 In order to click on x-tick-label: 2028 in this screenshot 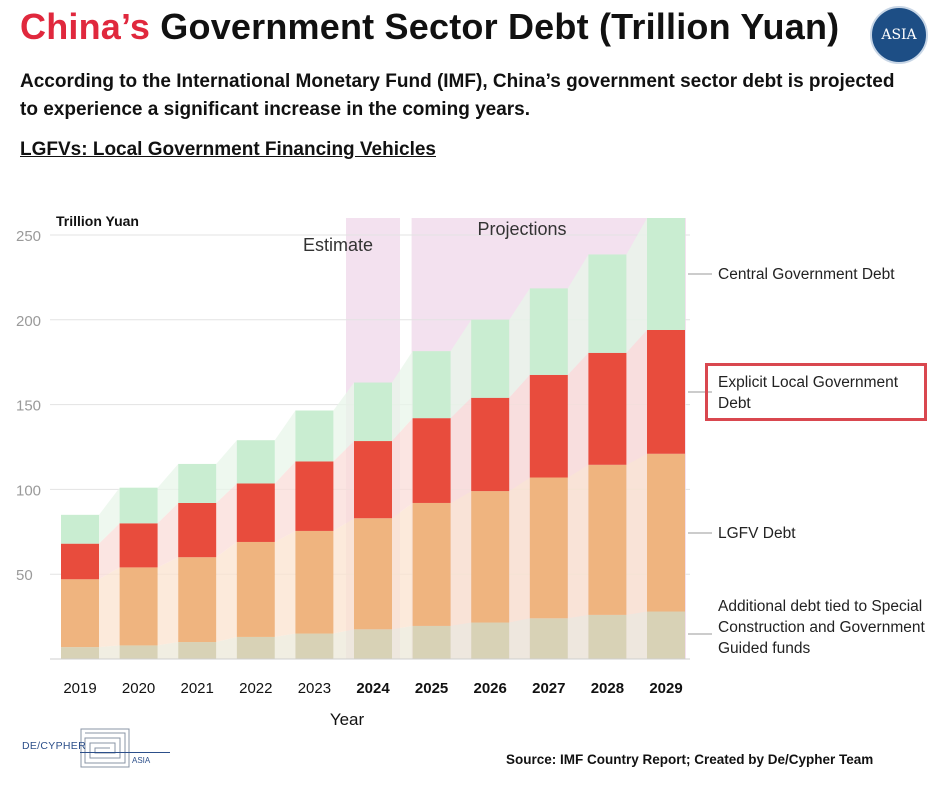, I will do `click(607, 688)`.